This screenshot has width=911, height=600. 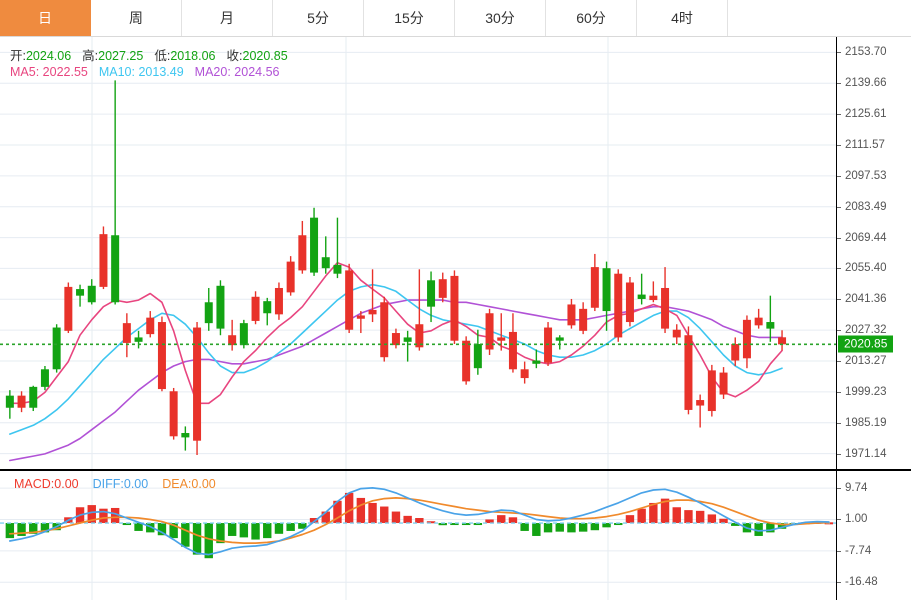 I want to click on ma20-value: 2024.56, so click(x=257, y=72).